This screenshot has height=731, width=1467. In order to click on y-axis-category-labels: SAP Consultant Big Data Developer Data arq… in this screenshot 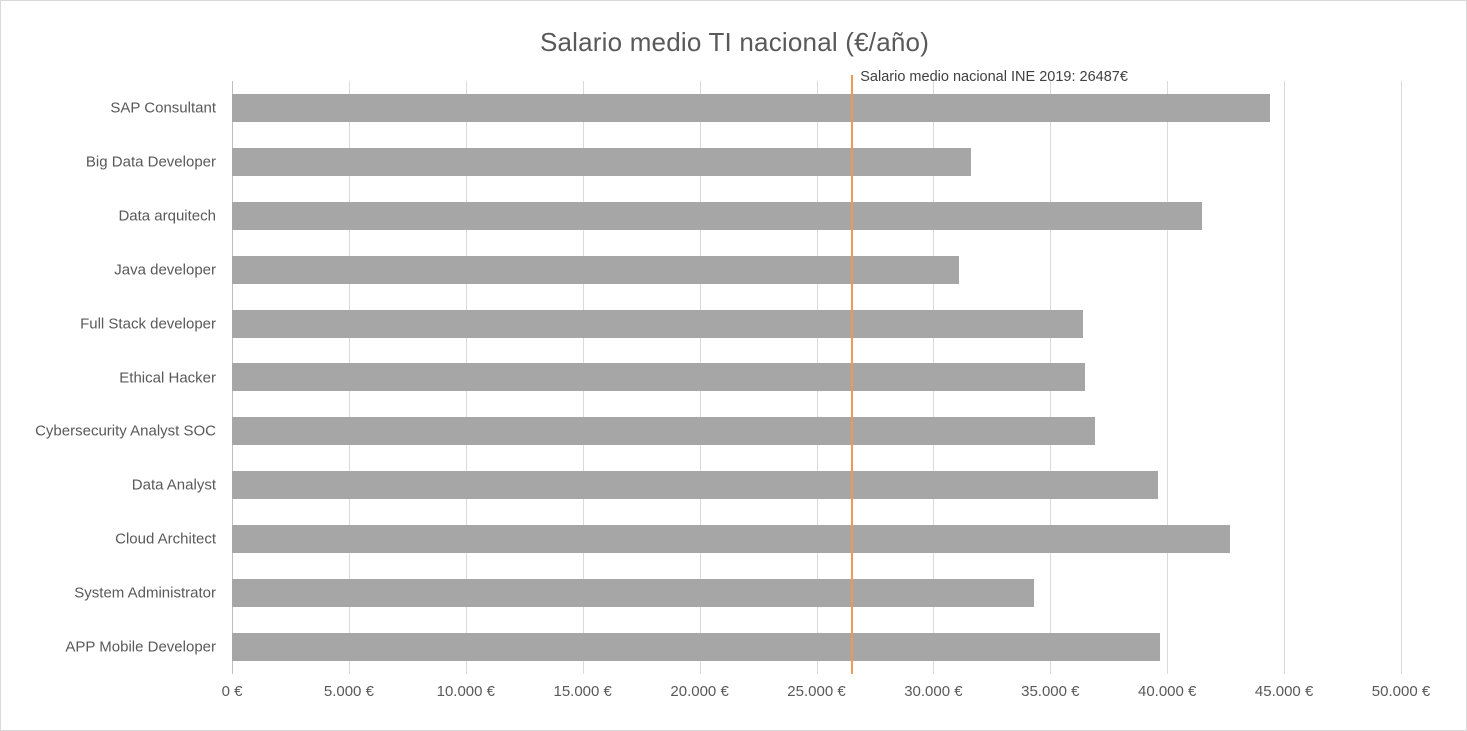, I will do `click(112, 377)`.